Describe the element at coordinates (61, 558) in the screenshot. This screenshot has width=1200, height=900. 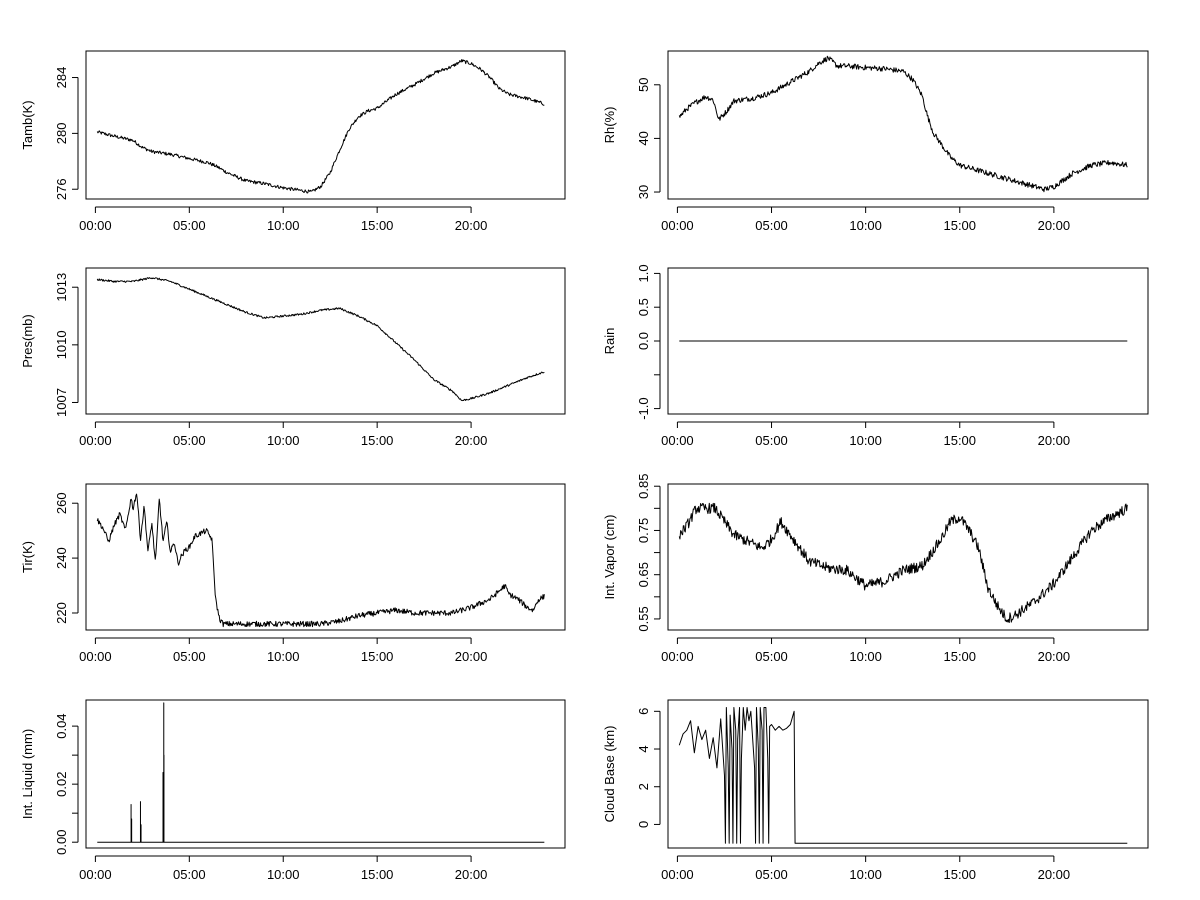
I see `y-tick-label: 240` at that location.